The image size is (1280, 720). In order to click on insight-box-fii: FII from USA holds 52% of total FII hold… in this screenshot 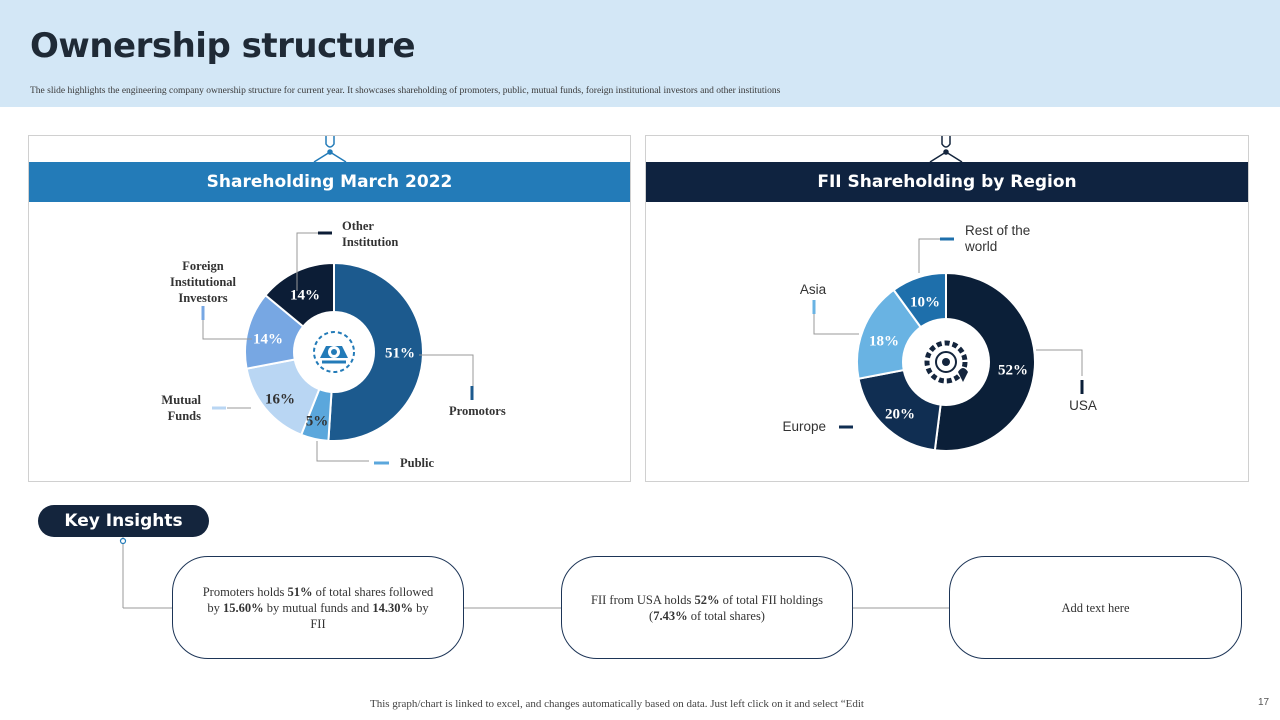, I will do `click(707, 607)`.